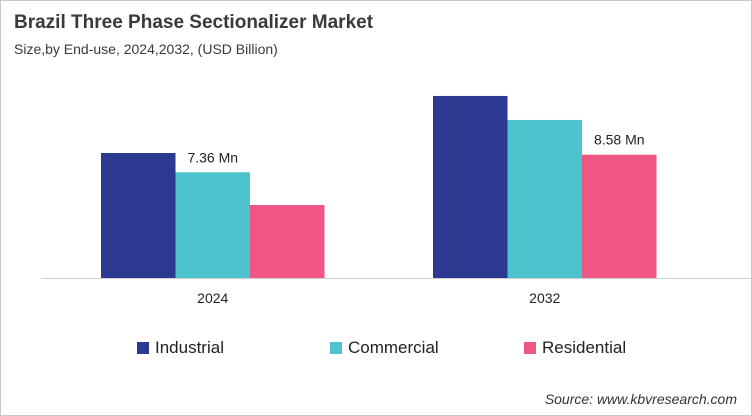  I want to click on bar-commercial-2032, so click(544, 198).